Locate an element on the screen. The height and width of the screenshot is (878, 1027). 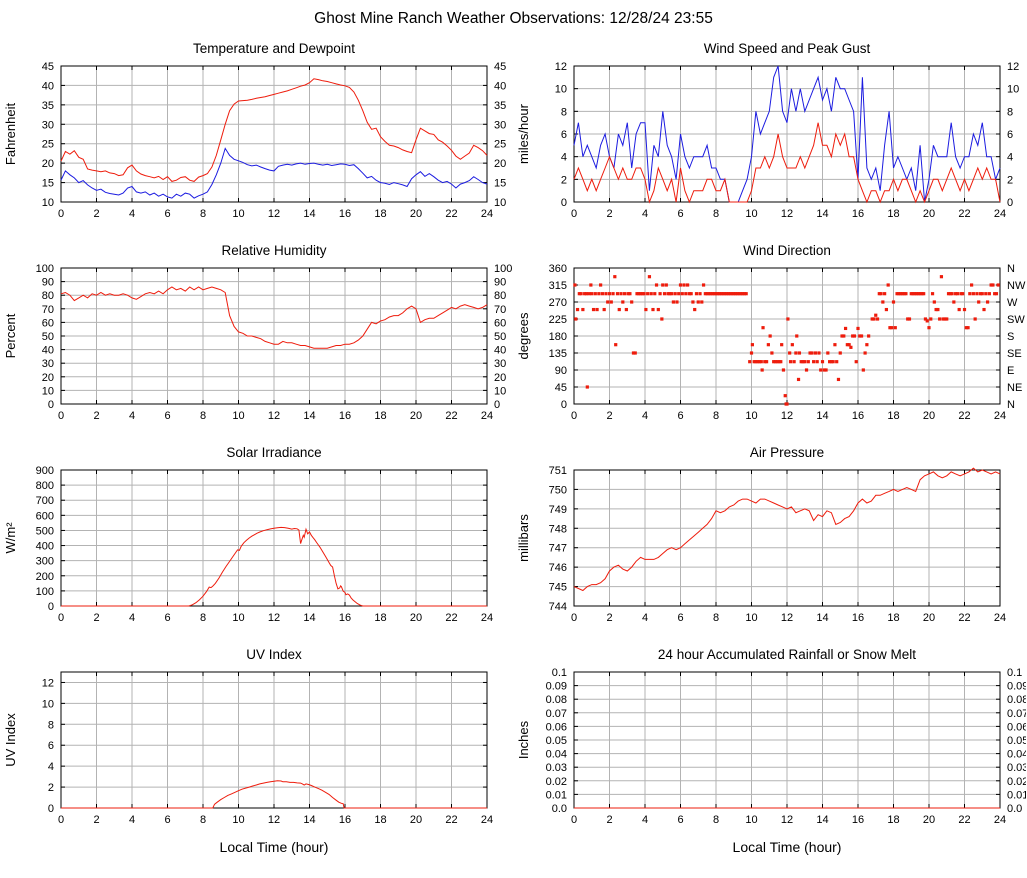
svg-text: 0.01 is located at coordinates (1016, 795).